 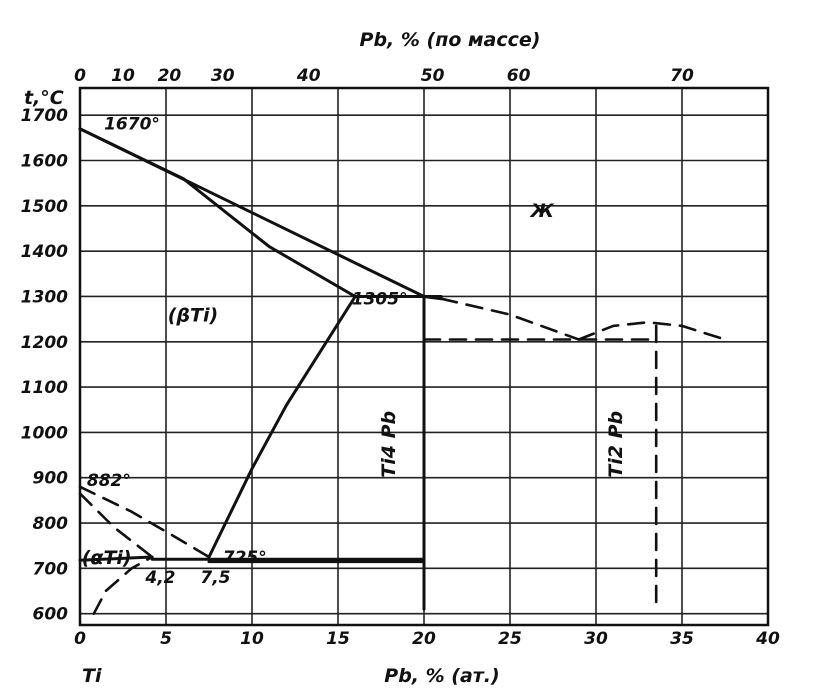 What do you see at coordinates (510, 639) in the screenshot?
I see `x-tick-label: 25` at bounding box center [510, 639].